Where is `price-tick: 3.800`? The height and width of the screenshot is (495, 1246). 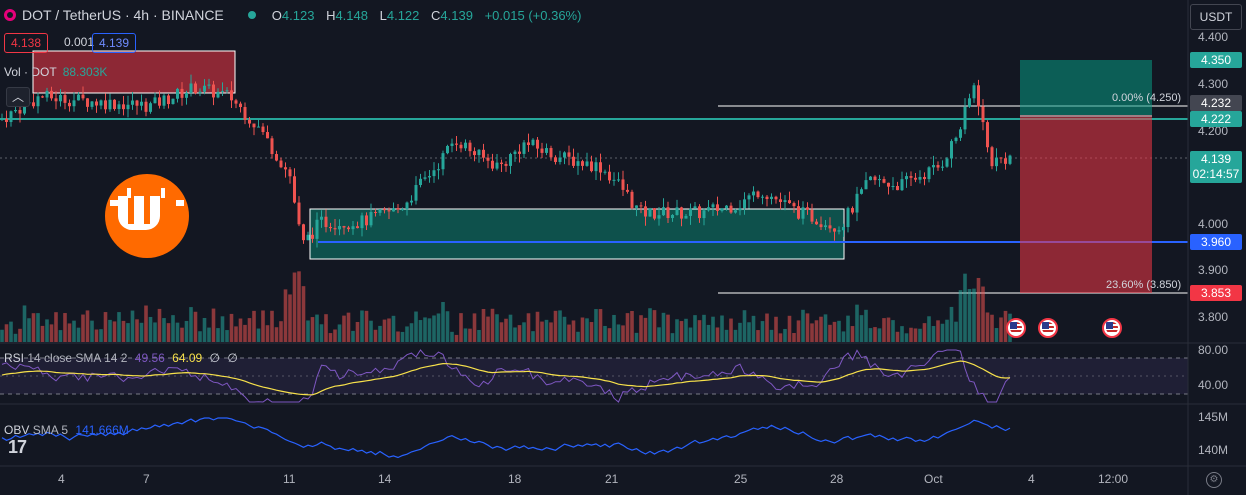
price-tick: 3.800 is located at coordinates (1212, 317).